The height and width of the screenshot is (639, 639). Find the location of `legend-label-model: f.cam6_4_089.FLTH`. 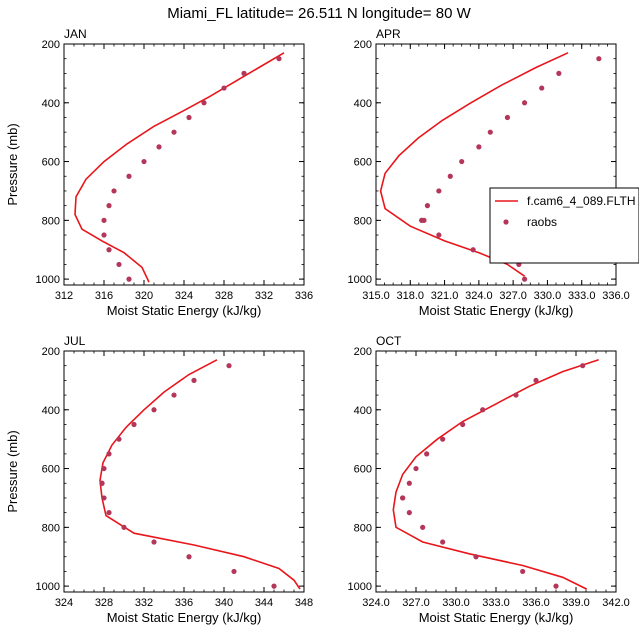

legend-label-model: f.cam6_4_089.FLTH is located at coordinates (581, 201).